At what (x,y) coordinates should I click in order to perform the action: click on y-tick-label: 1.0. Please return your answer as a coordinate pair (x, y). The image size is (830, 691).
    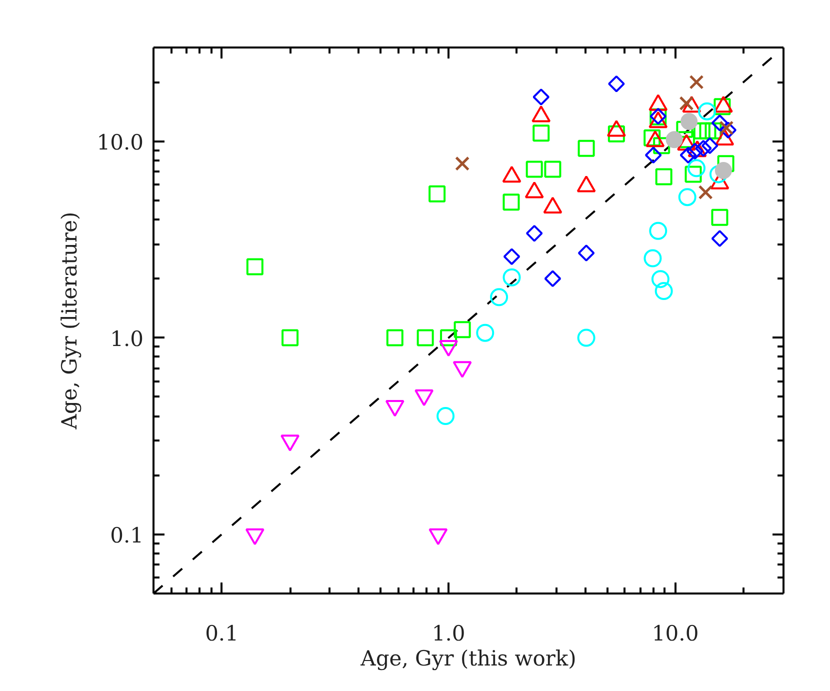
    Looking at the image, I should click on (127, 338).